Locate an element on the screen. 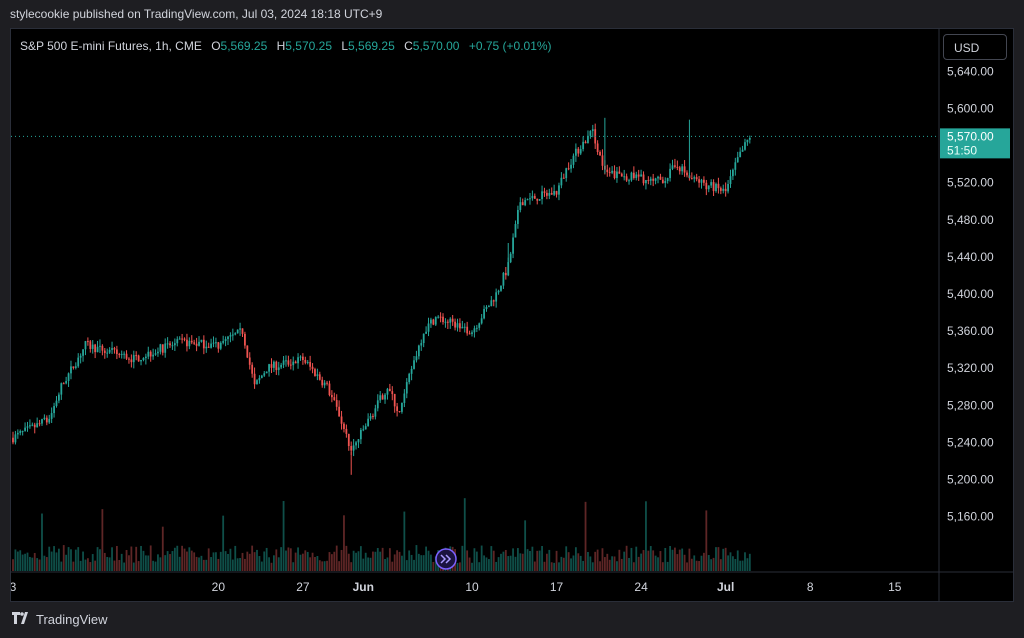 The height and width of the screenshot is (638, 1024). y-tick-label: 5,200.00 is located at coordinates (970, 479).